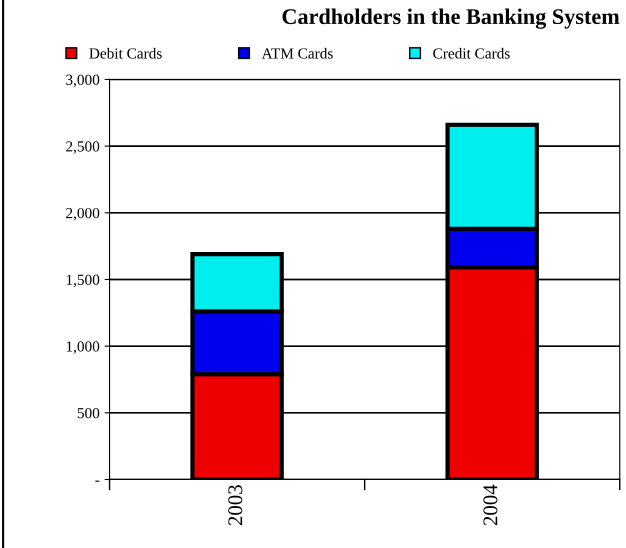 The width and height of the screenshot is (626, 548). Describe the element at coordinates (83, 147) in the screenshot. I see `y-tick-label: 2,500` at that location.